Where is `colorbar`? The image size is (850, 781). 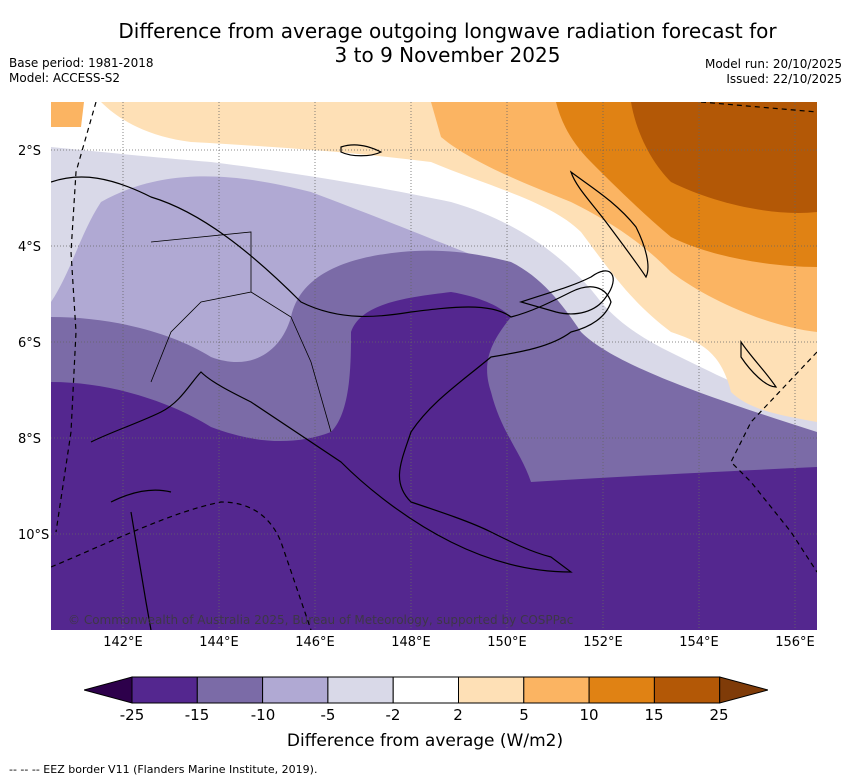
colorbar is located at coordinates (426, 690).